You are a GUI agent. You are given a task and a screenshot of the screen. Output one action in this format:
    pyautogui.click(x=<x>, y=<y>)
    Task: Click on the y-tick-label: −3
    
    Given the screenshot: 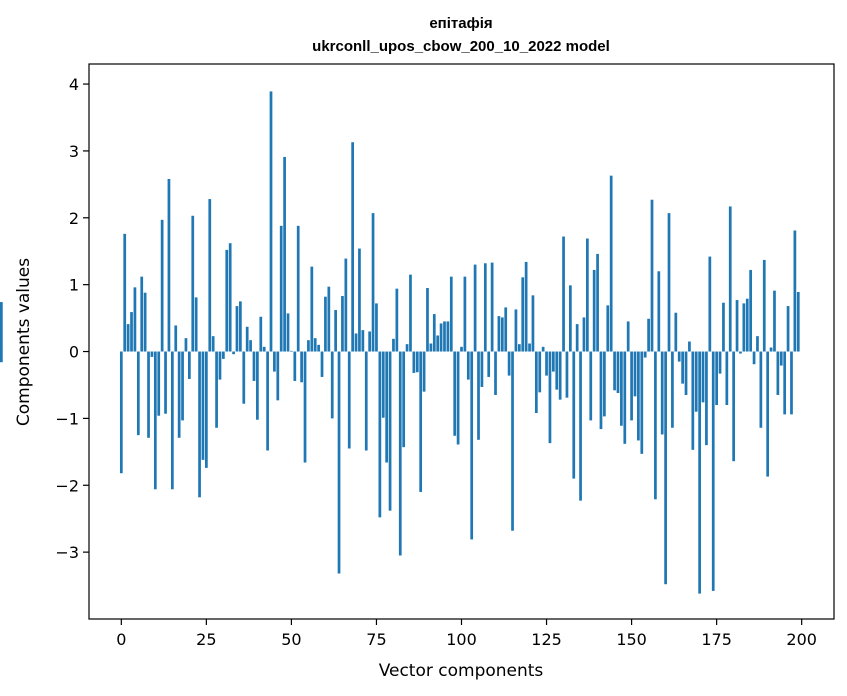 What is the action you would take?
    pyautogui.click(x=67, y=552)
    